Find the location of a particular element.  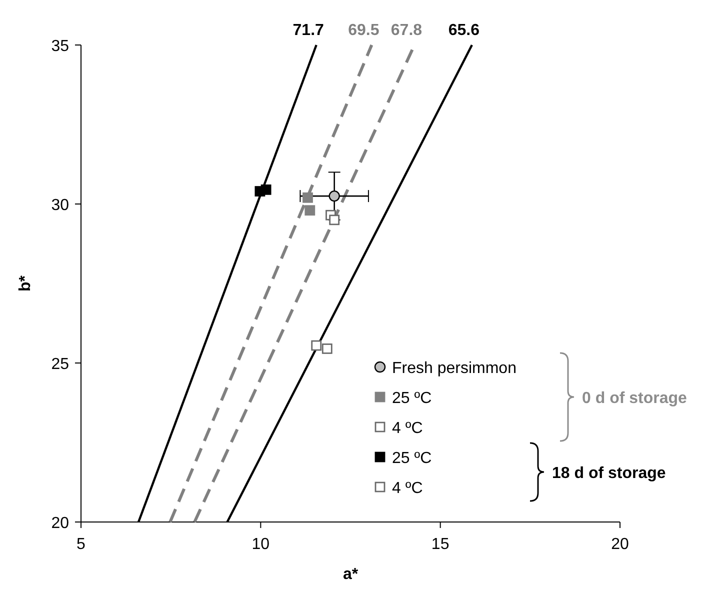

y-tick-label: 35 is located at coordinates (60, 46).